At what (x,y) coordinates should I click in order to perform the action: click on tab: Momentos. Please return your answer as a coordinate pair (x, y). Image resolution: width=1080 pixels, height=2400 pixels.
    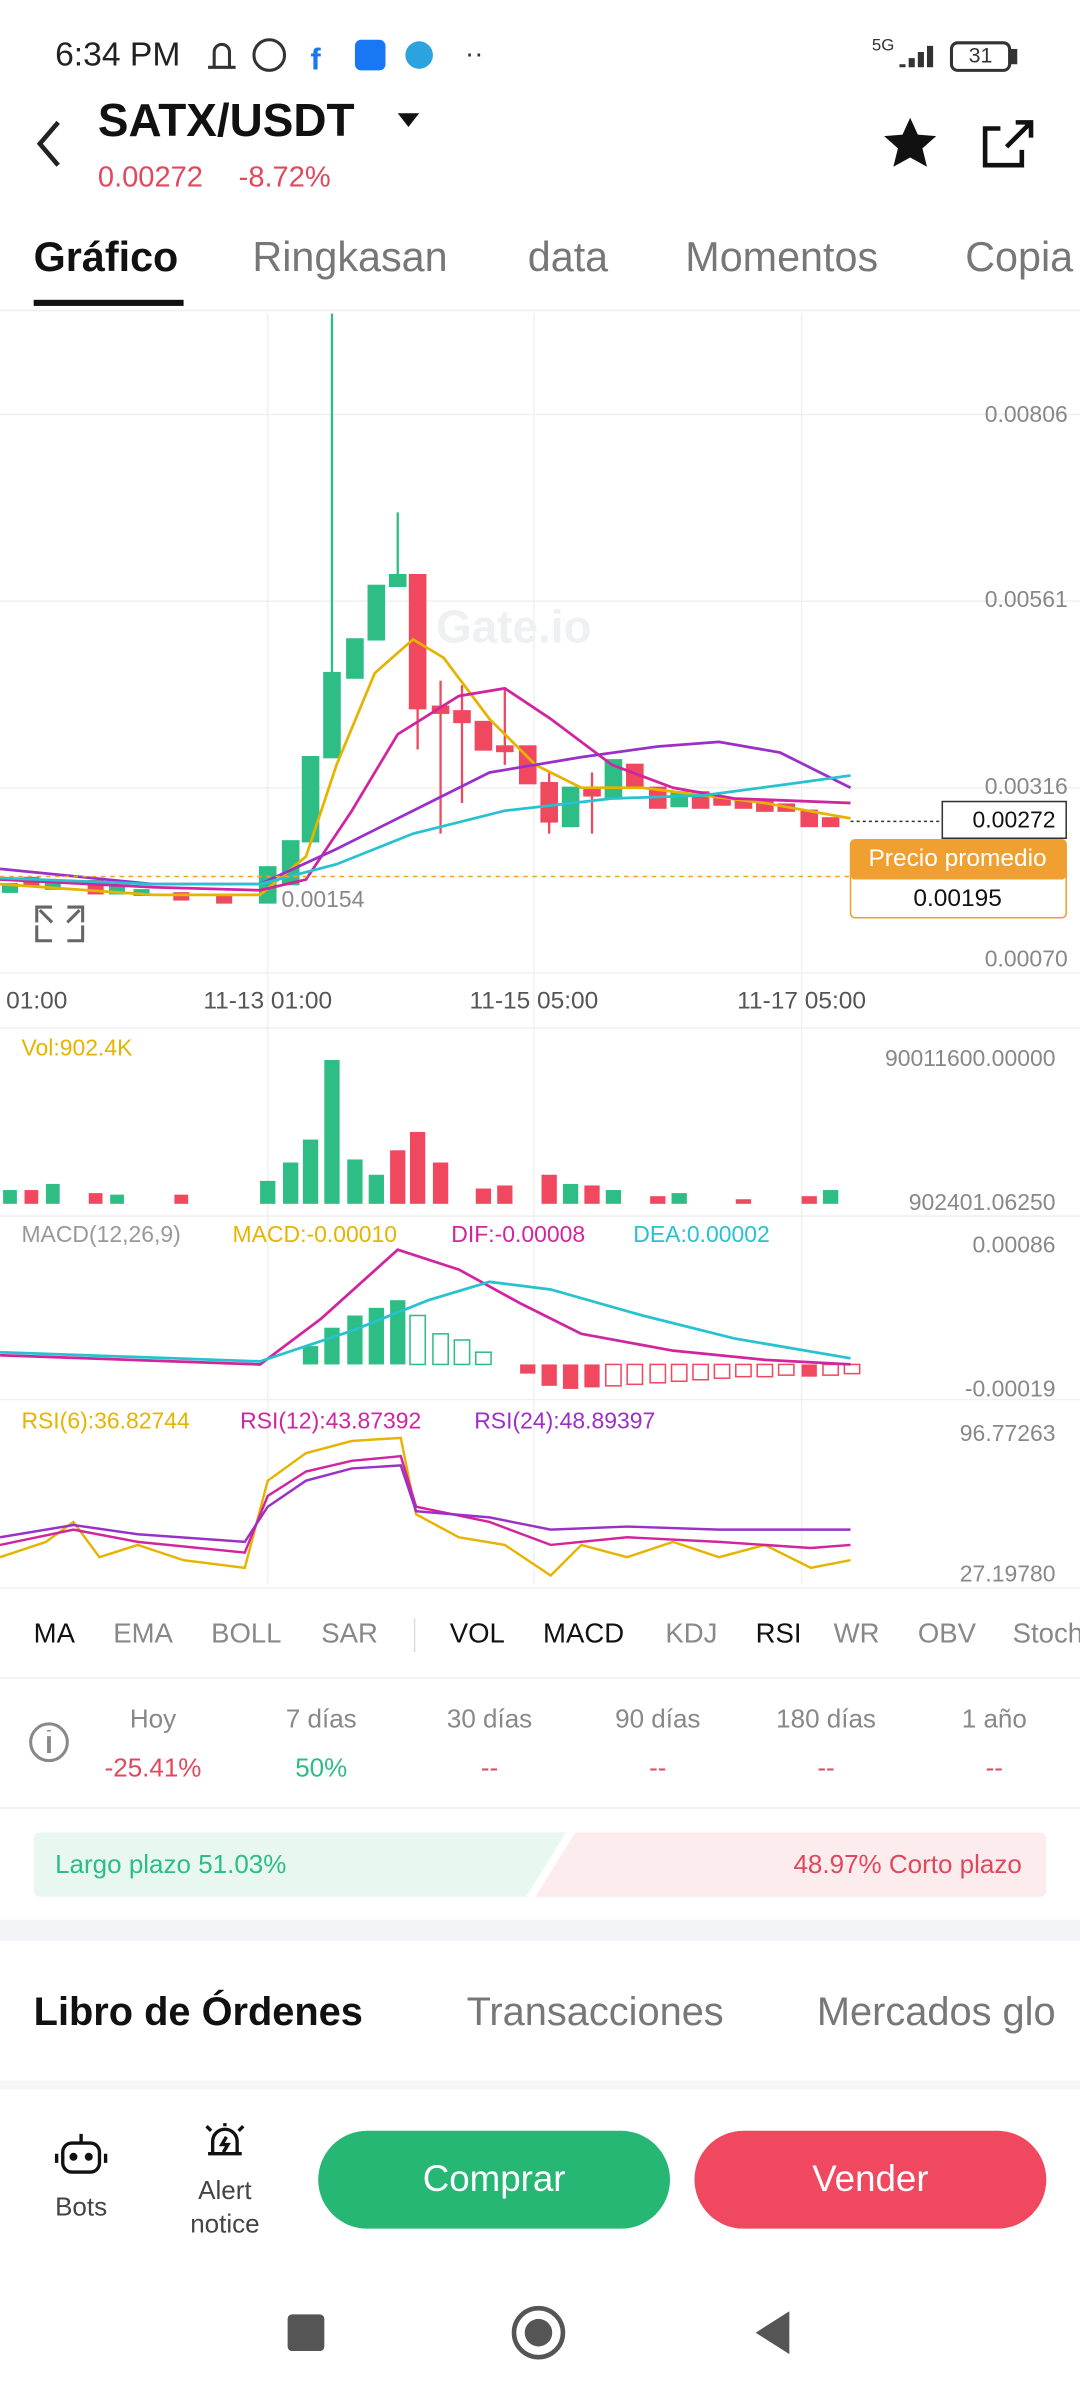
    Looking at the image, I should click on (781, 257).